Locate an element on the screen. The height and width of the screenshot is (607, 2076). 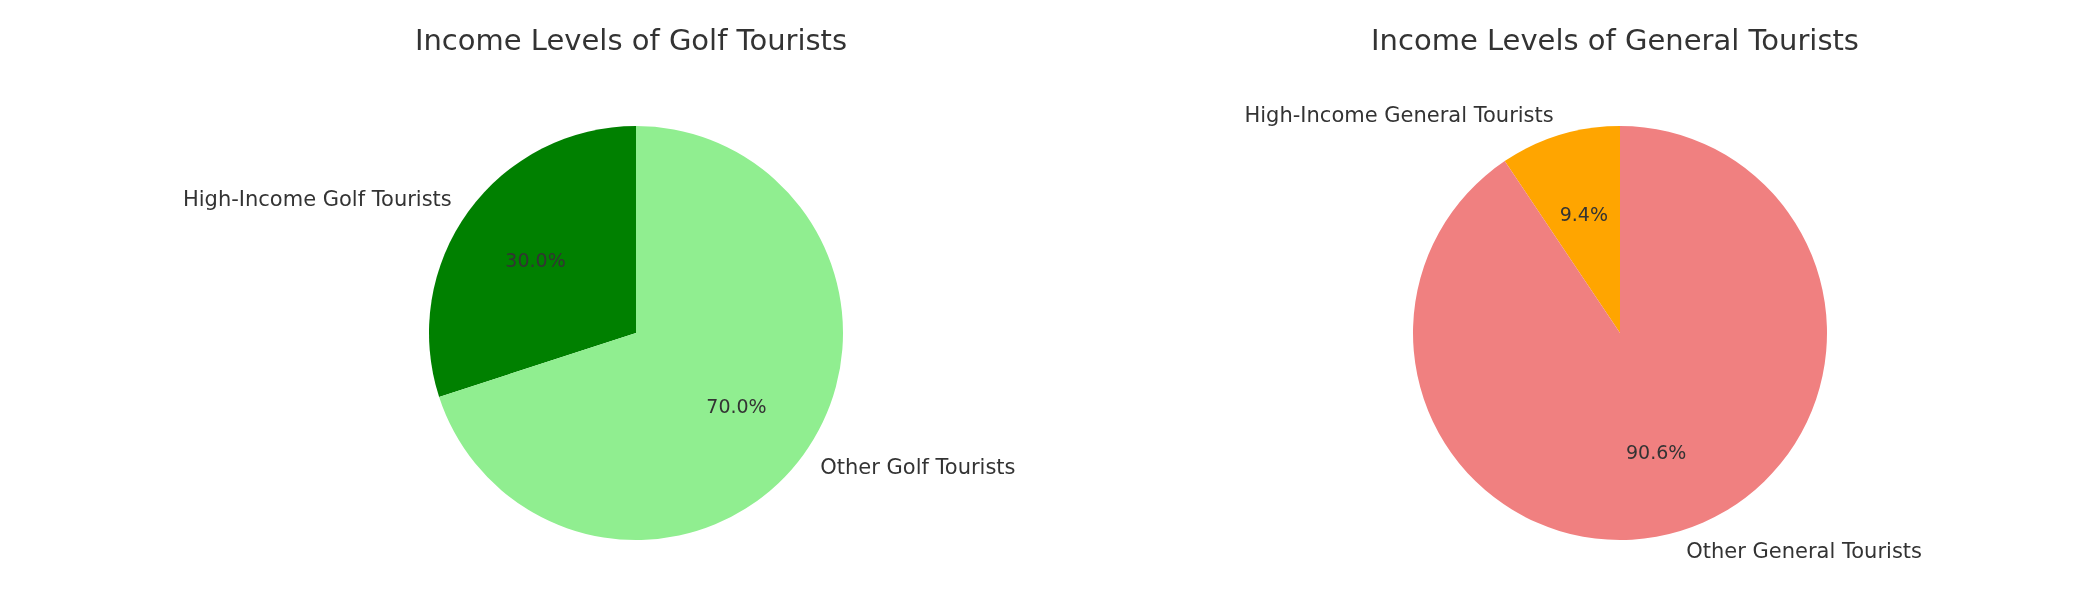
slice-label: Other General Tourists is located at coordinates (1804, 550).